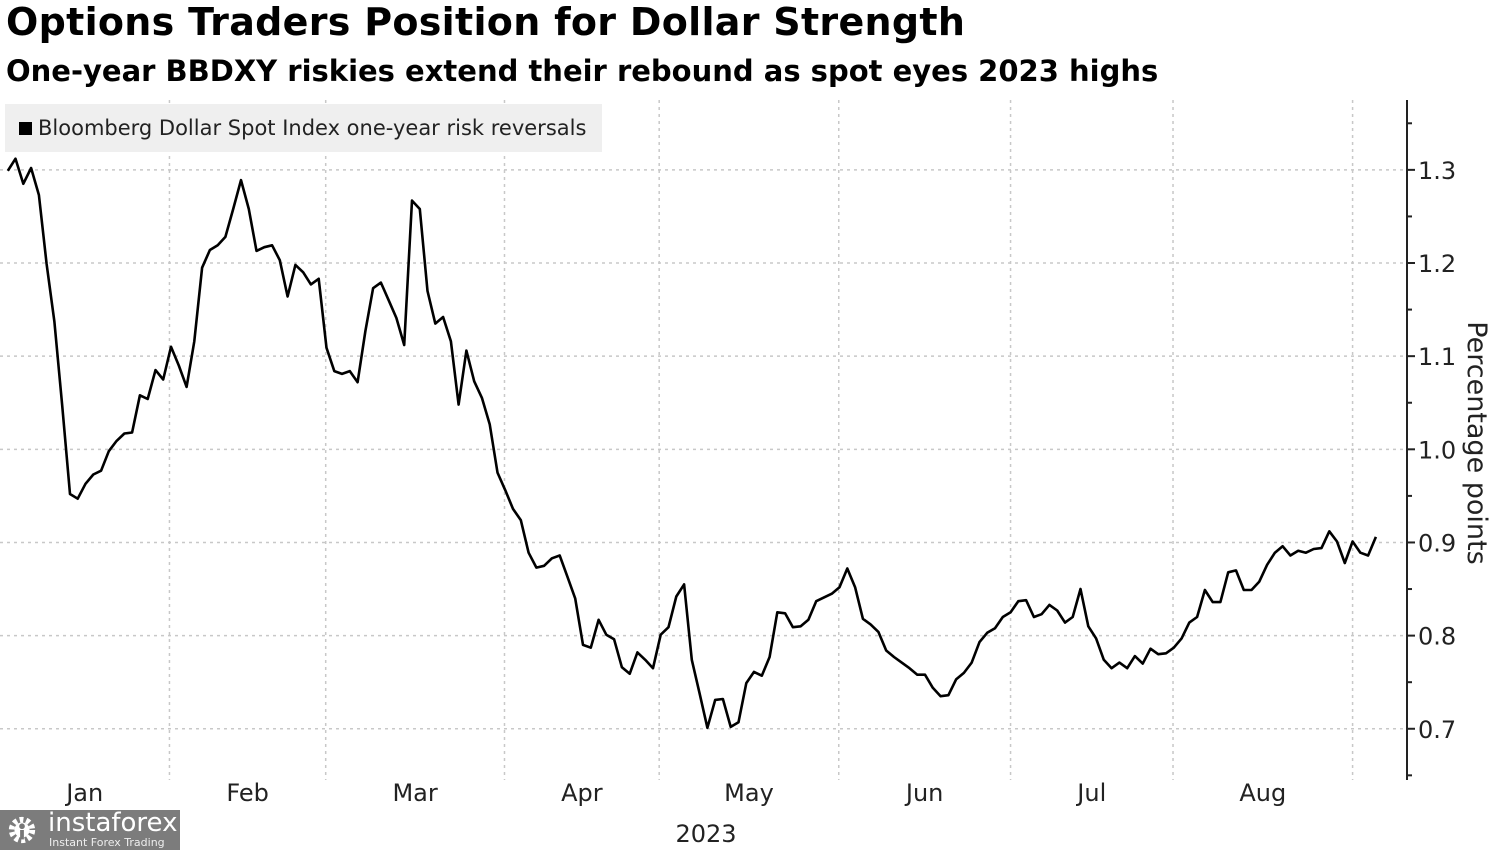 Image resolution: width=1500 pixels, height=850 pixels. I want to click on x-tick-label: Feb, so click(247, 793).